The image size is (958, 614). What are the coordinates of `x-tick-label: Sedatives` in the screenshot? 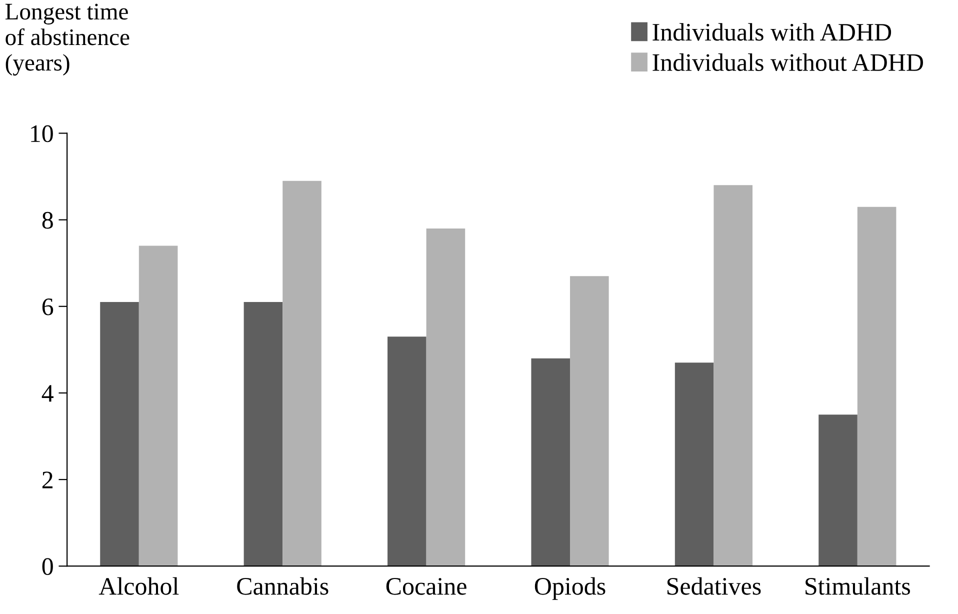 It's located at (714, 586).